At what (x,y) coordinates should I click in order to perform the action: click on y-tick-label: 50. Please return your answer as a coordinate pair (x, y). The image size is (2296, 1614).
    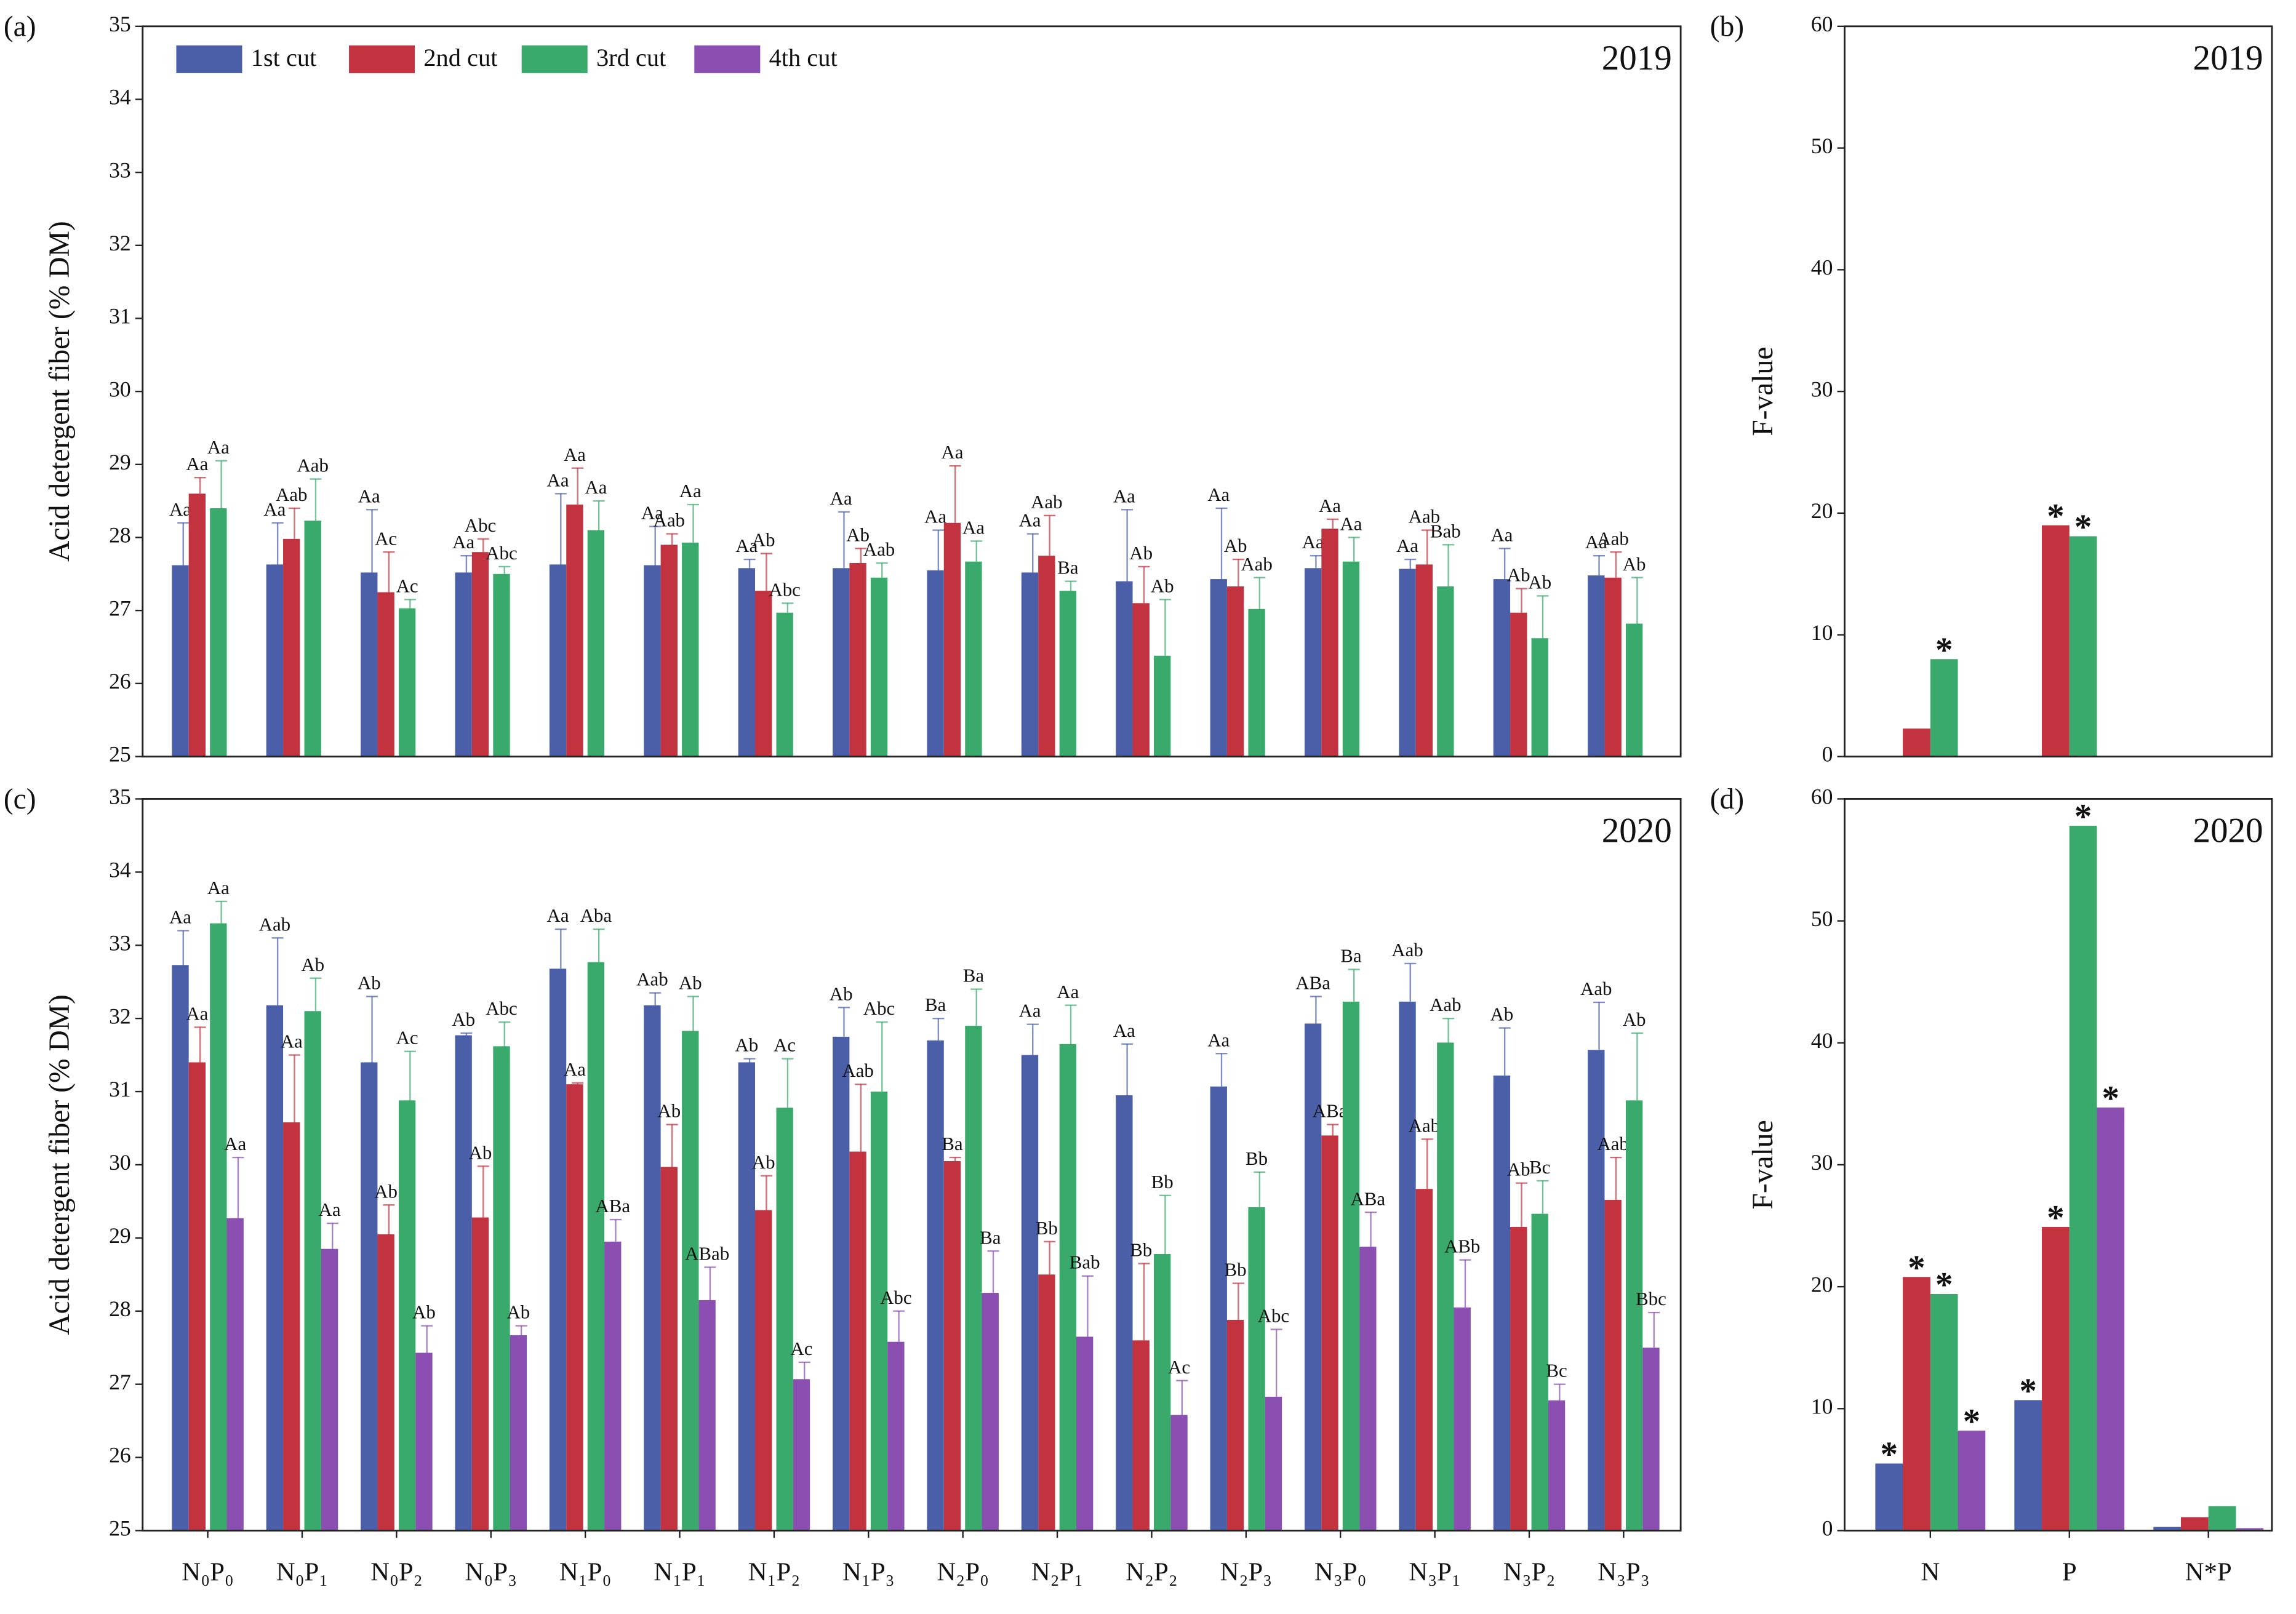
    Looking at the image, I should click on (1822, 146).